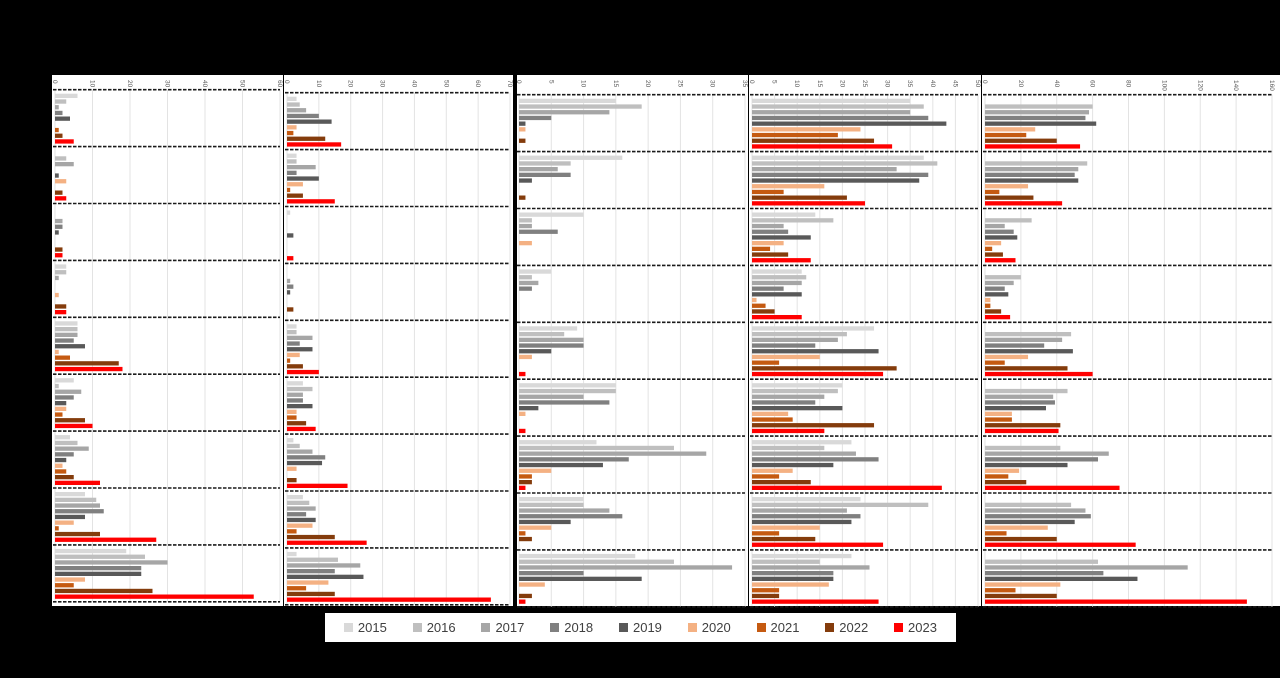  Describe the element at coordinates (854, 627) in the screenshot. I see `legend-label: 2022` at that location.